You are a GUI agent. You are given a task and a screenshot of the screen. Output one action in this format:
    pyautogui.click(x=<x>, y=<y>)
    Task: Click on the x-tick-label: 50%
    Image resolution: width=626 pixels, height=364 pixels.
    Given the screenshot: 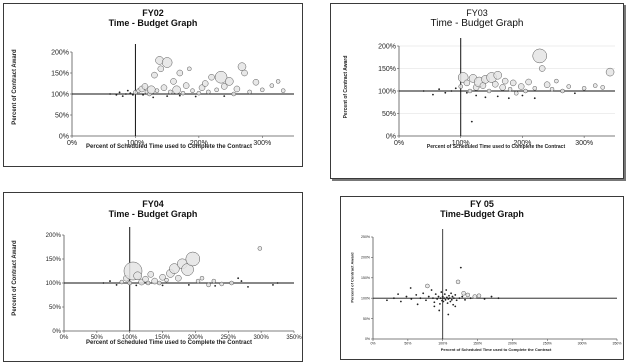 What is the action you would take?
    pyautogui.click(x=407, y=344)
    